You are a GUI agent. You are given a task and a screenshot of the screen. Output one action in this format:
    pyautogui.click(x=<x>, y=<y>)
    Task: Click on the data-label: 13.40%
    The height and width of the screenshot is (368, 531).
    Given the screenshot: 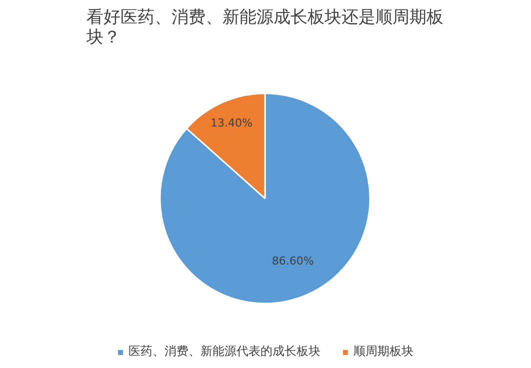 What is the action you would take?
    pyautogui.click(x=231, y=123)
    